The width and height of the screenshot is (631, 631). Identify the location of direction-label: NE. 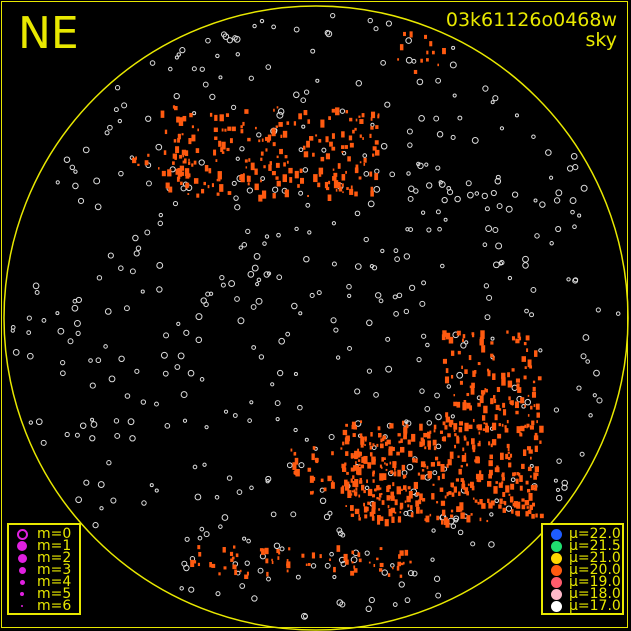
(48, 33).